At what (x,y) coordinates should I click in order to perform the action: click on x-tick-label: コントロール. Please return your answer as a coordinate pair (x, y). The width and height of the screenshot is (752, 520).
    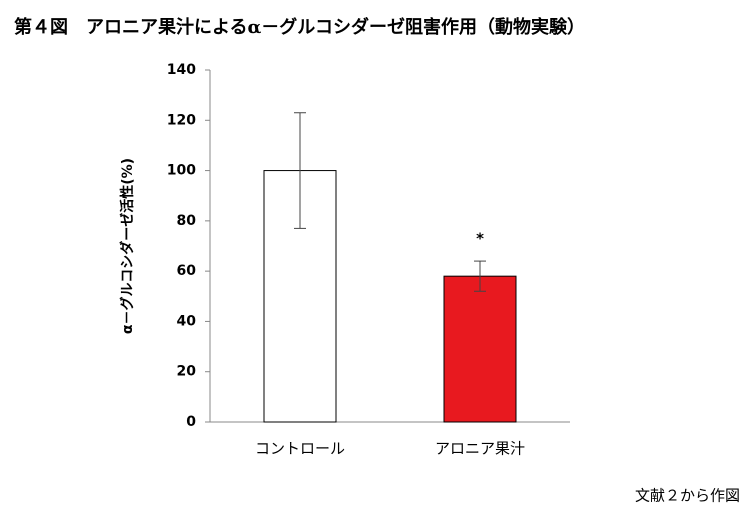
    Looking at the image, I should click on (300, 449).